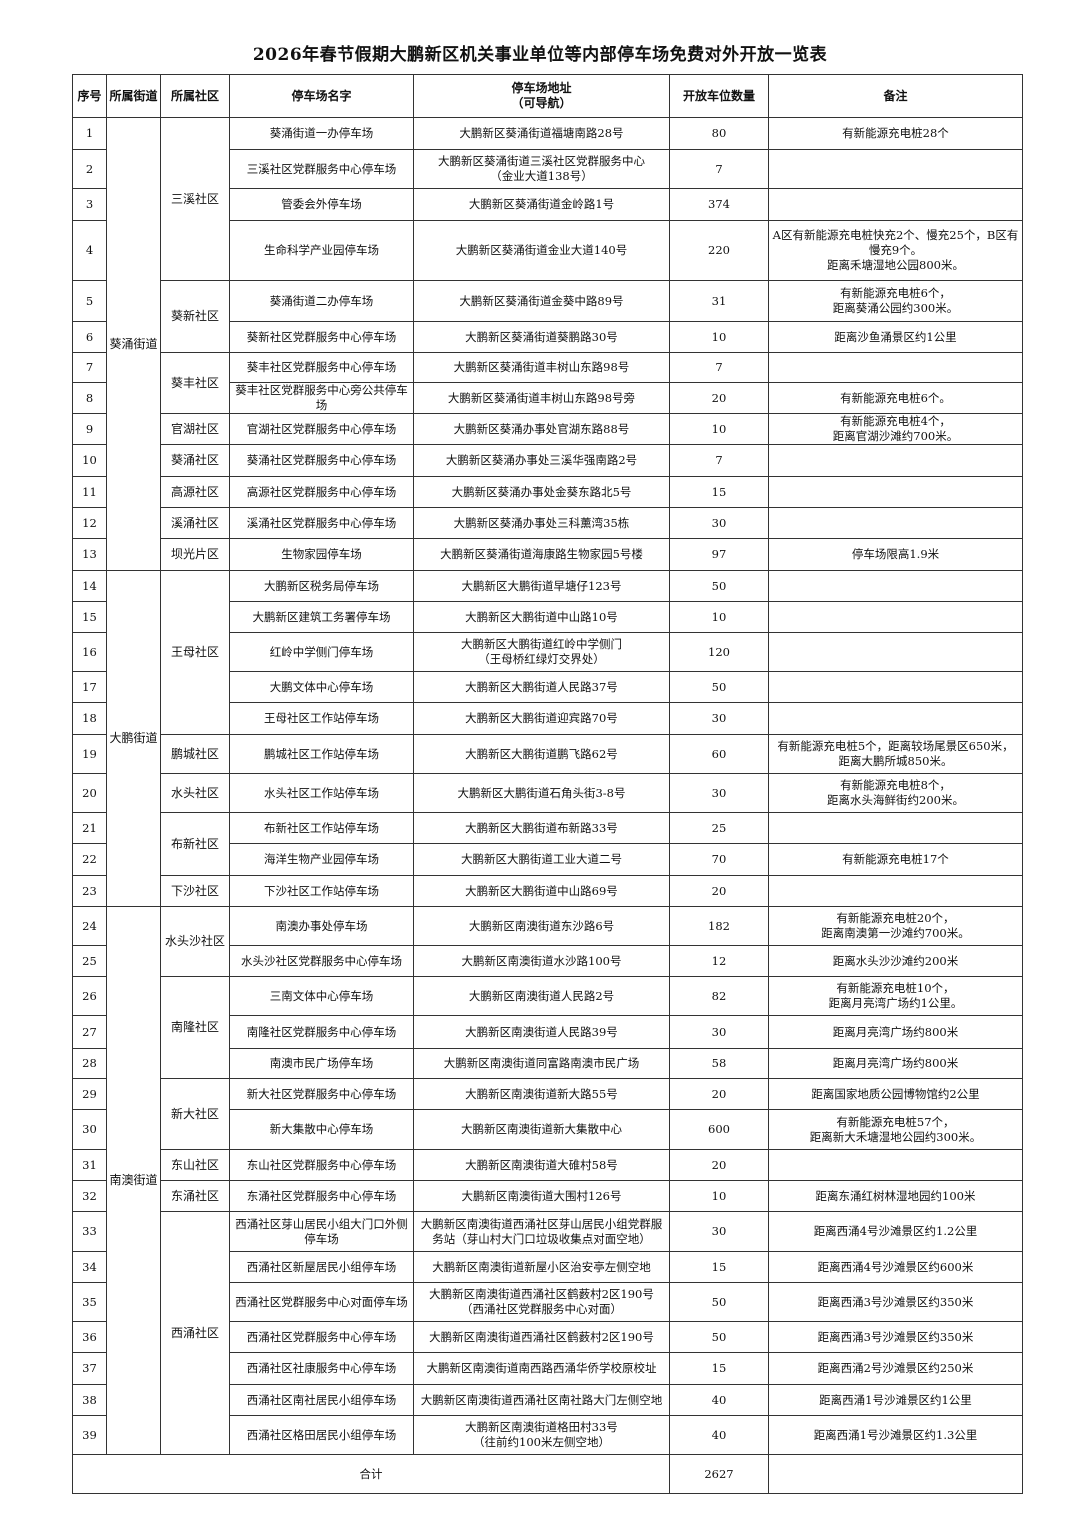  I want to click on lot-address: 大鹏新区大鹏街道迎宾路70号, so click(541, 718).